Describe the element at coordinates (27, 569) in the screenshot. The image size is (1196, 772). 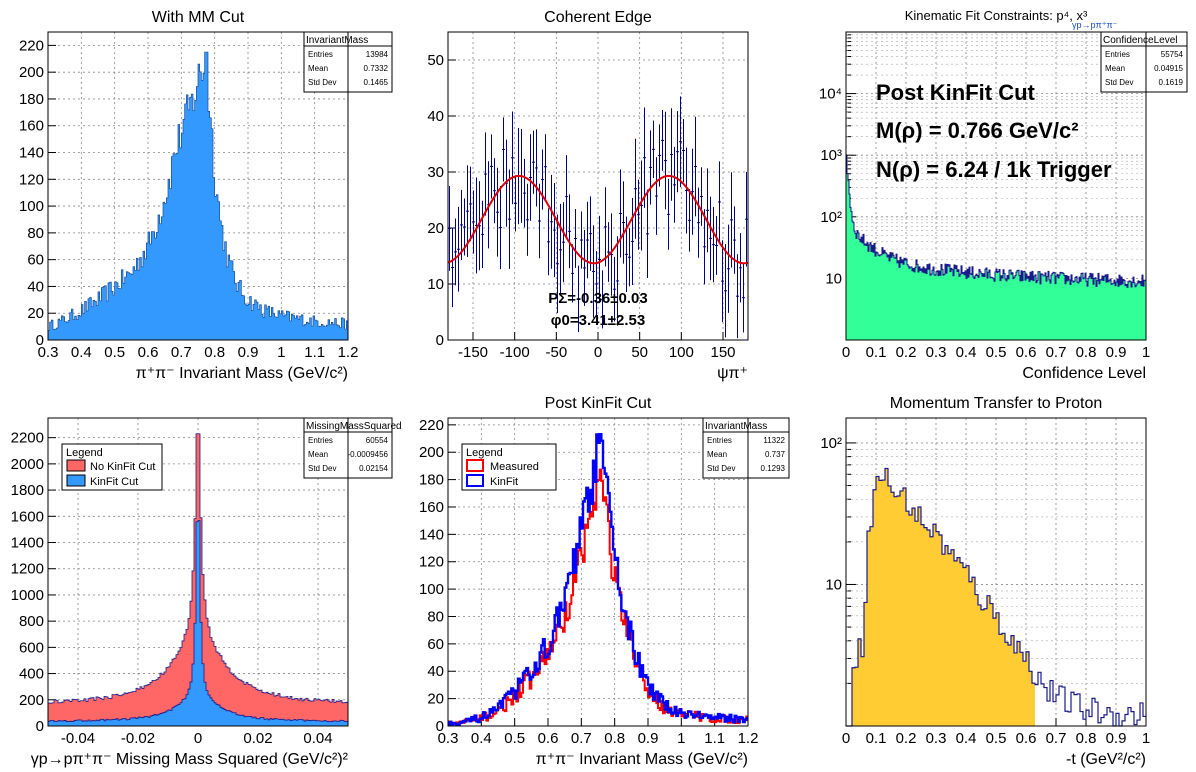
I see `y-tick-label: 1200` at that location.